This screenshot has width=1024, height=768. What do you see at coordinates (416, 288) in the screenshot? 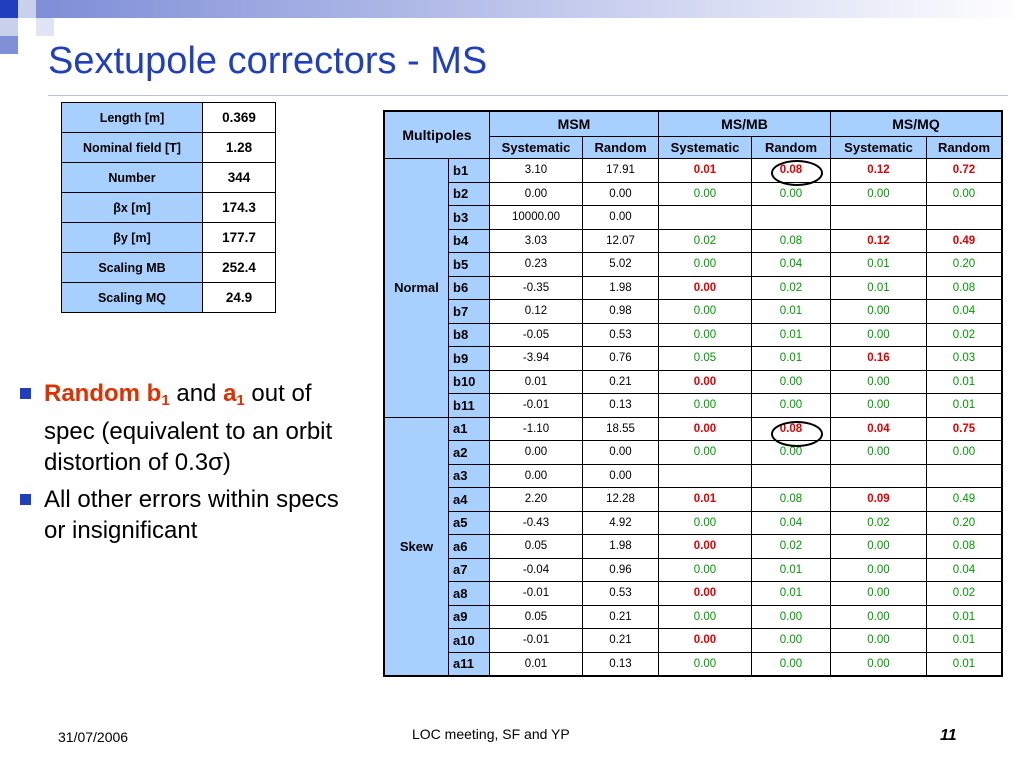
I see `section-label: Normal` at bounding box center [416, 288].